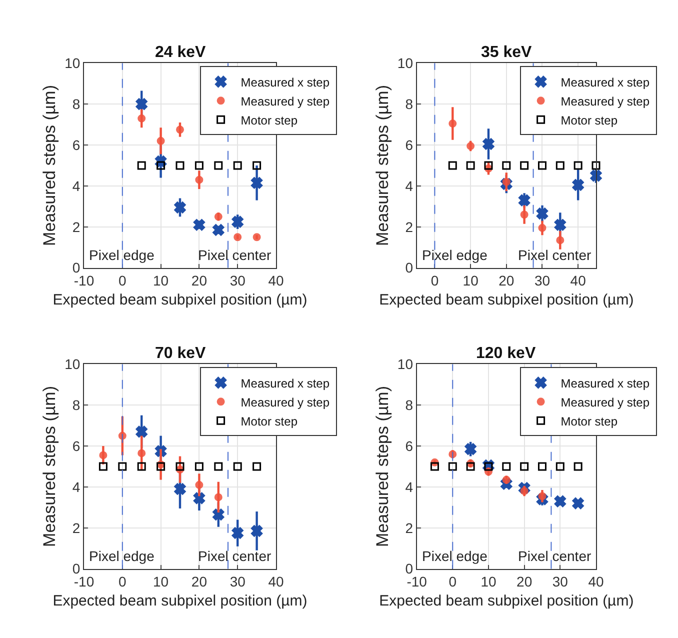 This screenshot has height=638, width=678. Describe the element at coordinates (180, 52) in the screenshot. I see `chart-title: 24 keV` at that location.